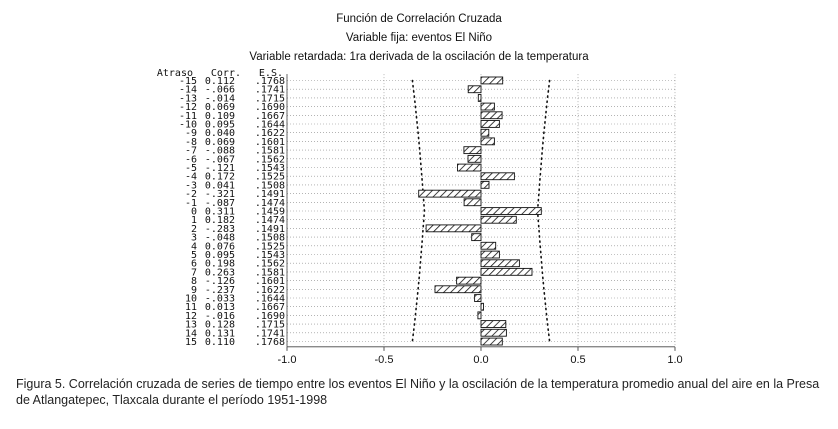 This screenshot has height=429, width=838. I want to click on correlation-bar-lag--9, so click(485, 132).